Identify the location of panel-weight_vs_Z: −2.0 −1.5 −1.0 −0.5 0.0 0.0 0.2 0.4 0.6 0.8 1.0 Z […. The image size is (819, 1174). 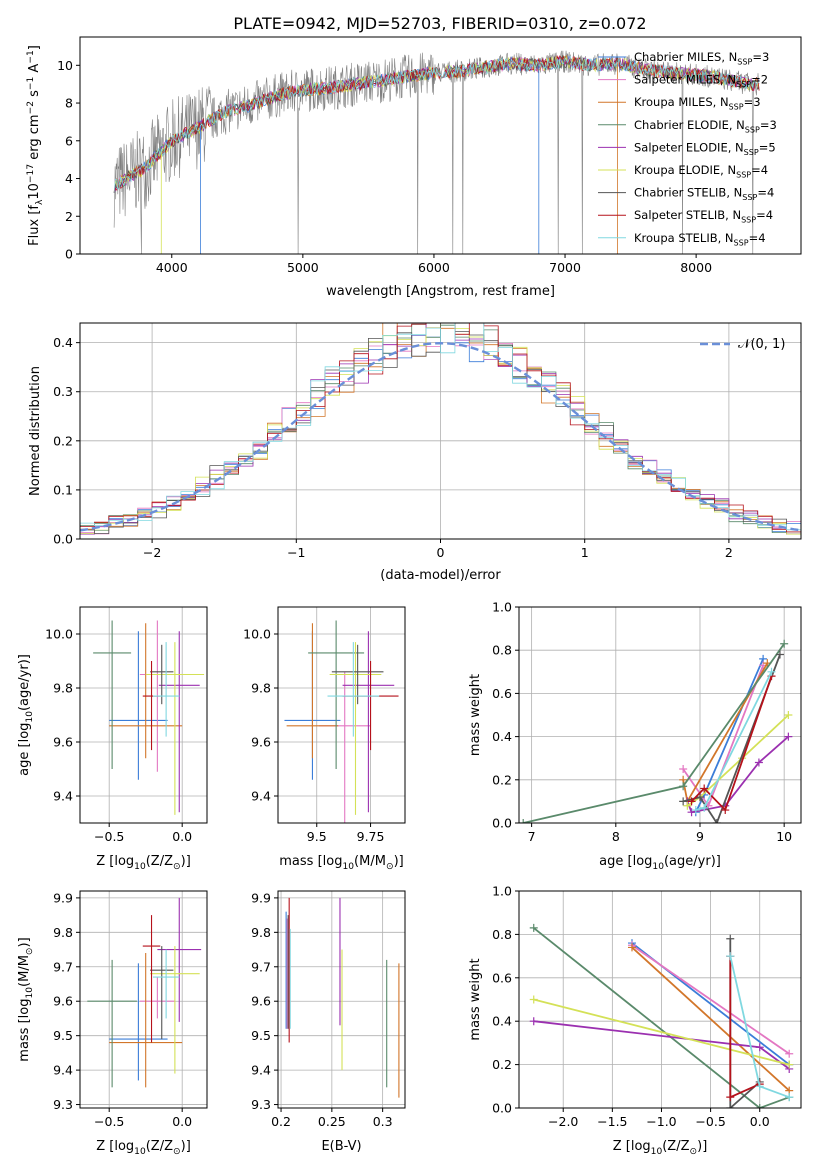
(635, 1020).